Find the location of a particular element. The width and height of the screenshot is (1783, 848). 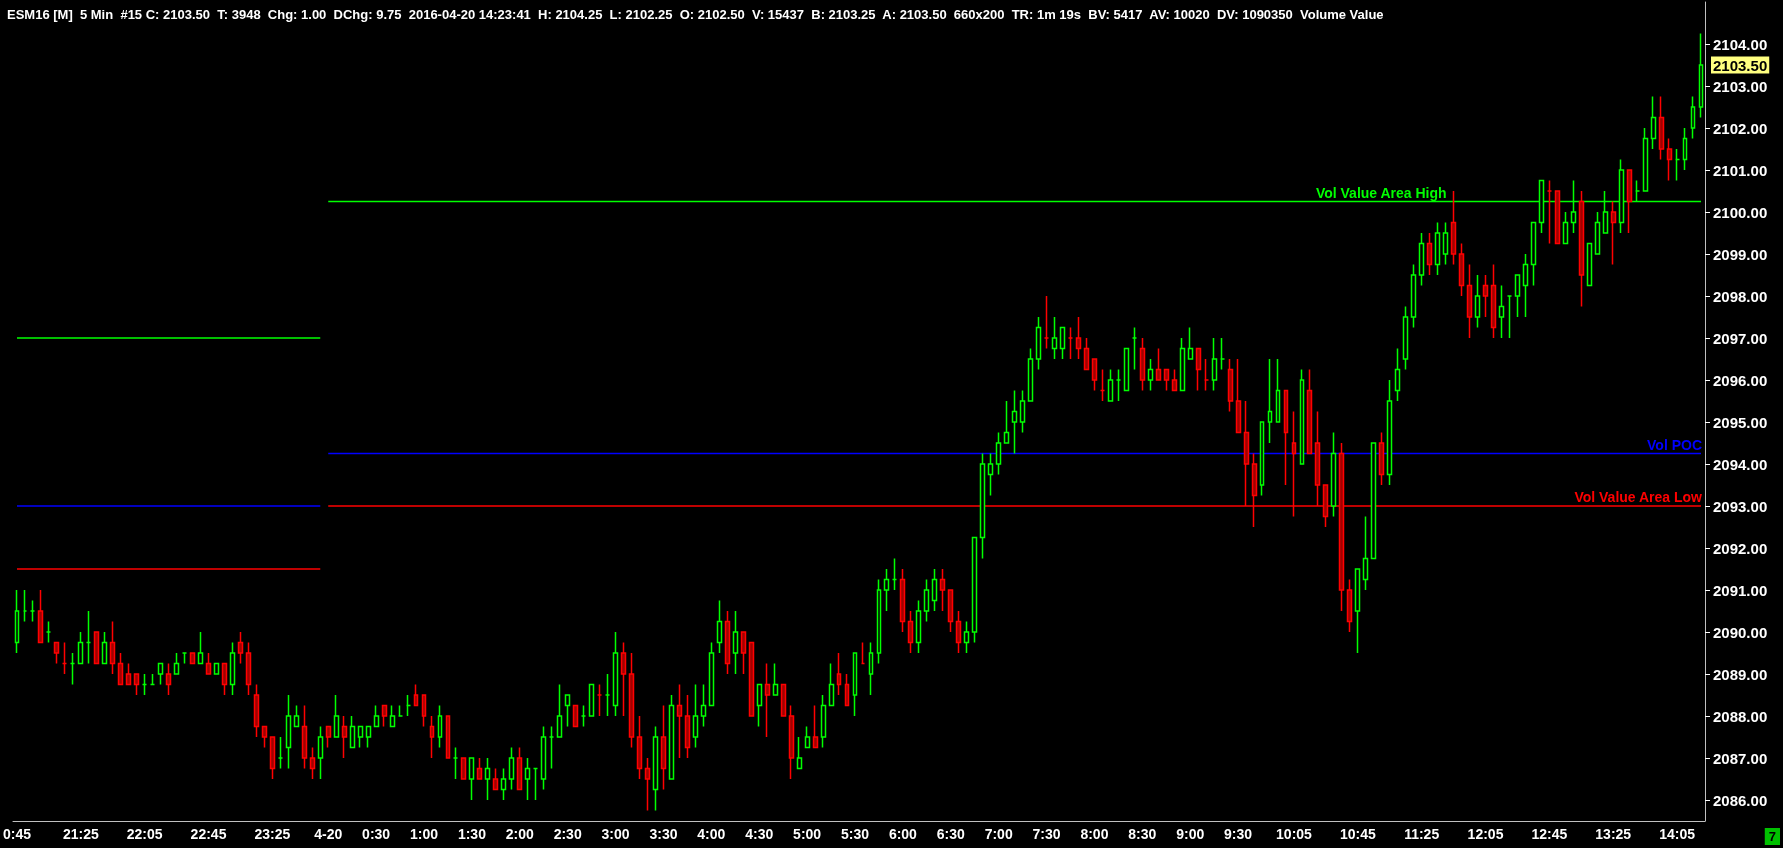

x-tick-label: 4:00 is located at coordinates (711, 834).